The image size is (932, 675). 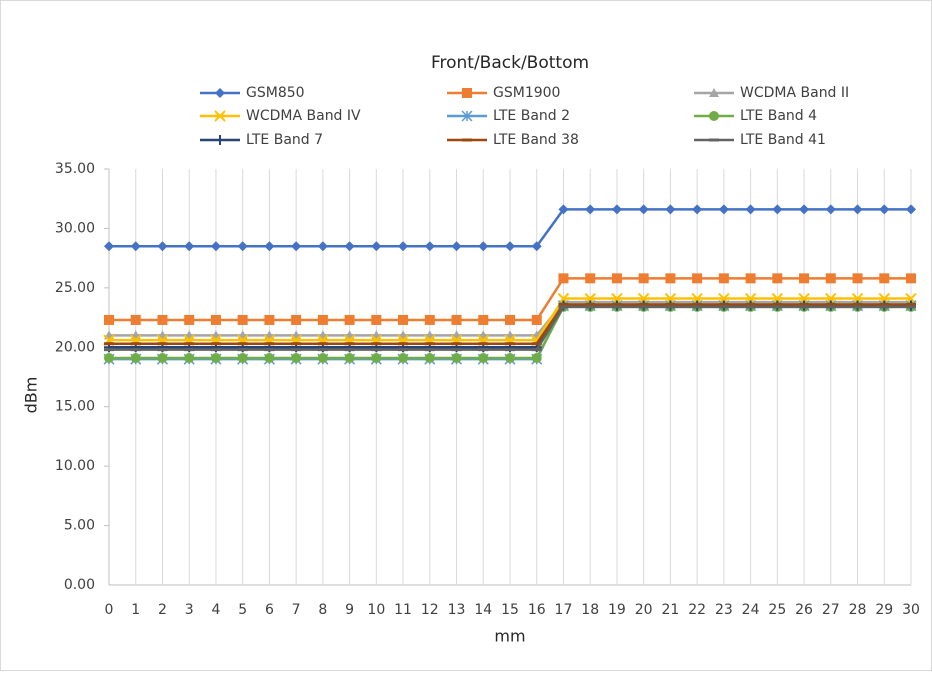 I want to click on legend-label: LTE Band 41, so click(x=783, y=140).